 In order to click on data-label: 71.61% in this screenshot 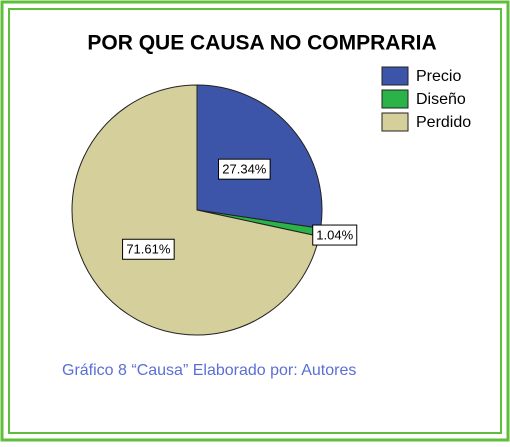, I will do `click(148, 249)`.